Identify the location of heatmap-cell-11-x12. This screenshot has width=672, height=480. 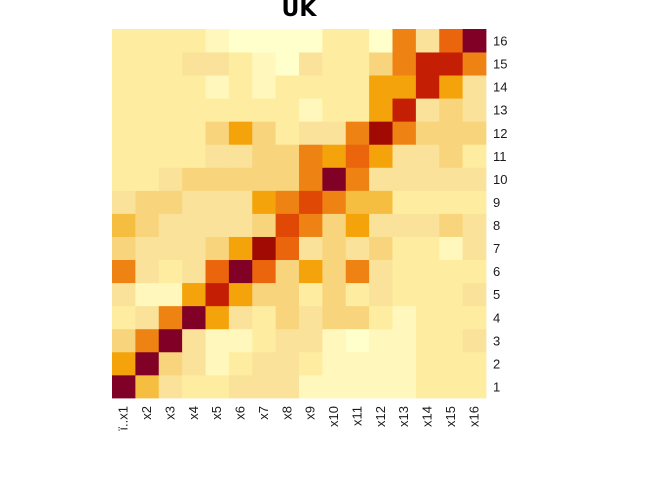
(381, 156).